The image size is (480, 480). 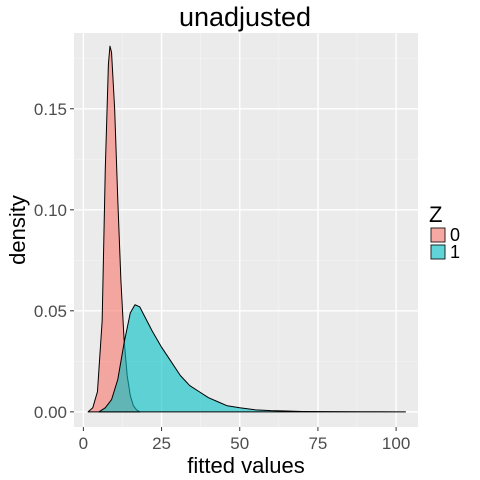 I want to click on x-tick-label: 50, so click(x=239, y=443).